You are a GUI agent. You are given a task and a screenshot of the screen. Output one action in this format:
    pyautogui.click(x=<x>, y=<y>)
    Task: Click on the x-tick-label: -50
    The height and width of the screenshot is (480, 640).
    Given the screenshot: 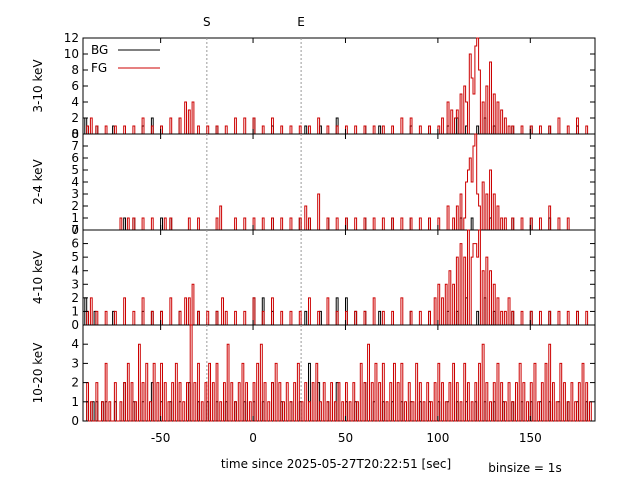 What is the action you would take?
    pyautogui.click(x=161, y=438)
    